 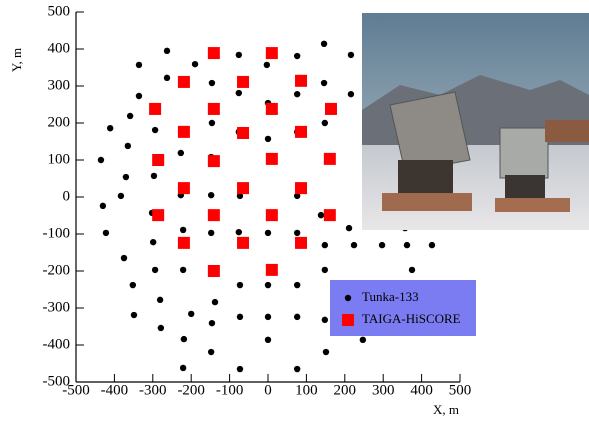 I want to click on y-tick-label: -400, so click(x=57, y=344).